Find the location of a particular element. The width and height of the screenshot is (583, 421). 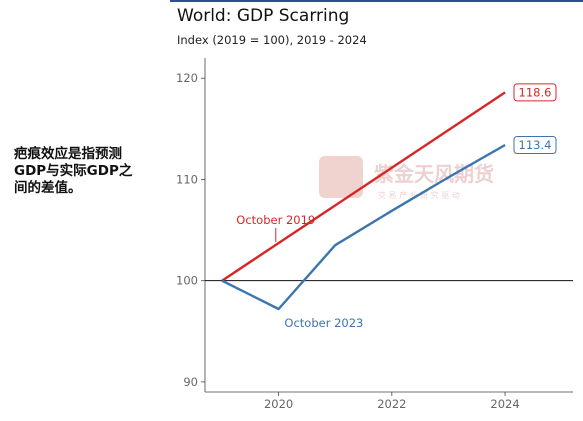

top-frame-rule is located at coordinates (376, 1).